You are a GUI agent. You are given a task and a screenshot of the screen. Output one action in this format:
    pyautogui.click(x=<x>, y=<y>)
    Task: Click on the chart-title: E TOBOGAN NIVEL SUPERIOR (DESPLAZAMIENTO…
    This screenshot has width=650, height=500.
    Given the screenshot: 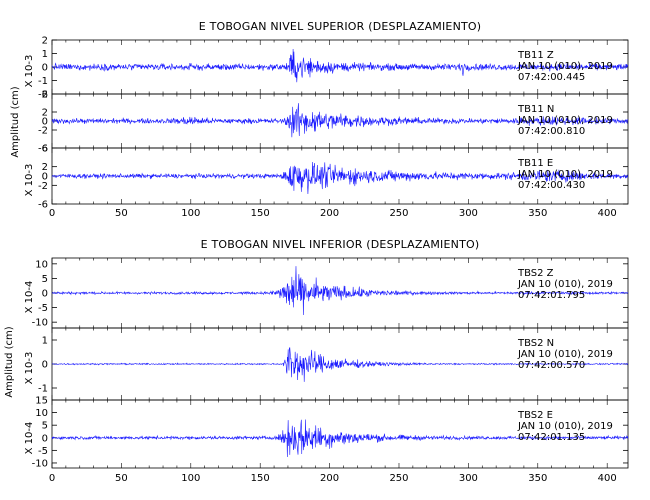 What is the action you would take?
    pyautogui.click(x=340, y=26)
    